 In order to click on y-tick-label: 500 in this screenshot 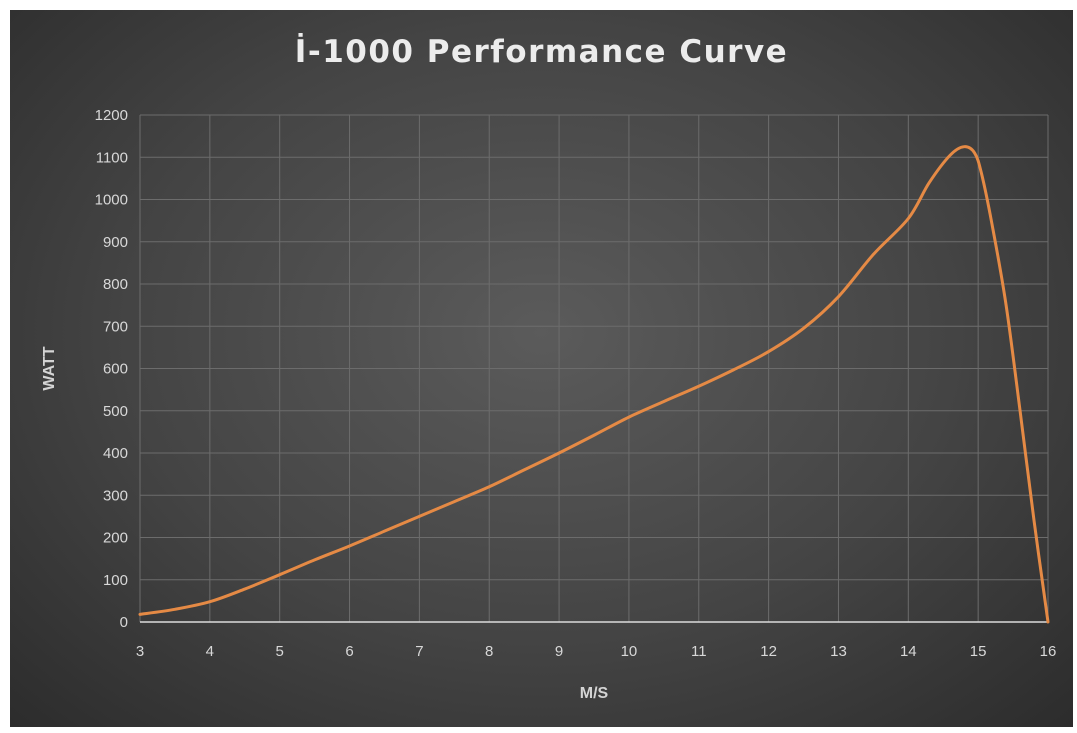, I will do `click(115, 411)`.